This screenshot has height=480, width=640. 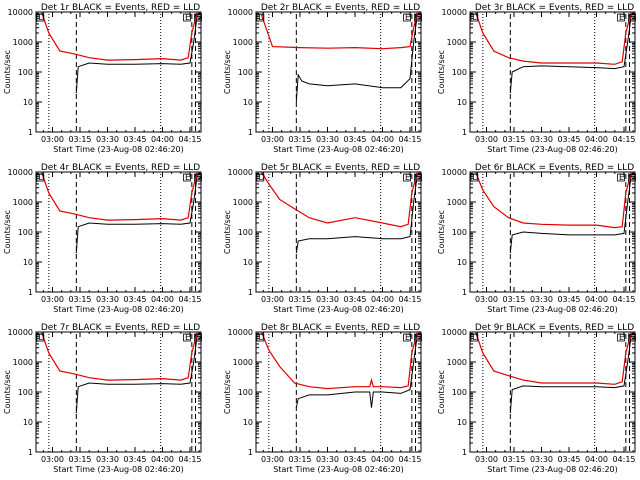 I want to click on panel-title: Det 1r BLACK = Events, RED = LLD, so click(x=120, y=8).